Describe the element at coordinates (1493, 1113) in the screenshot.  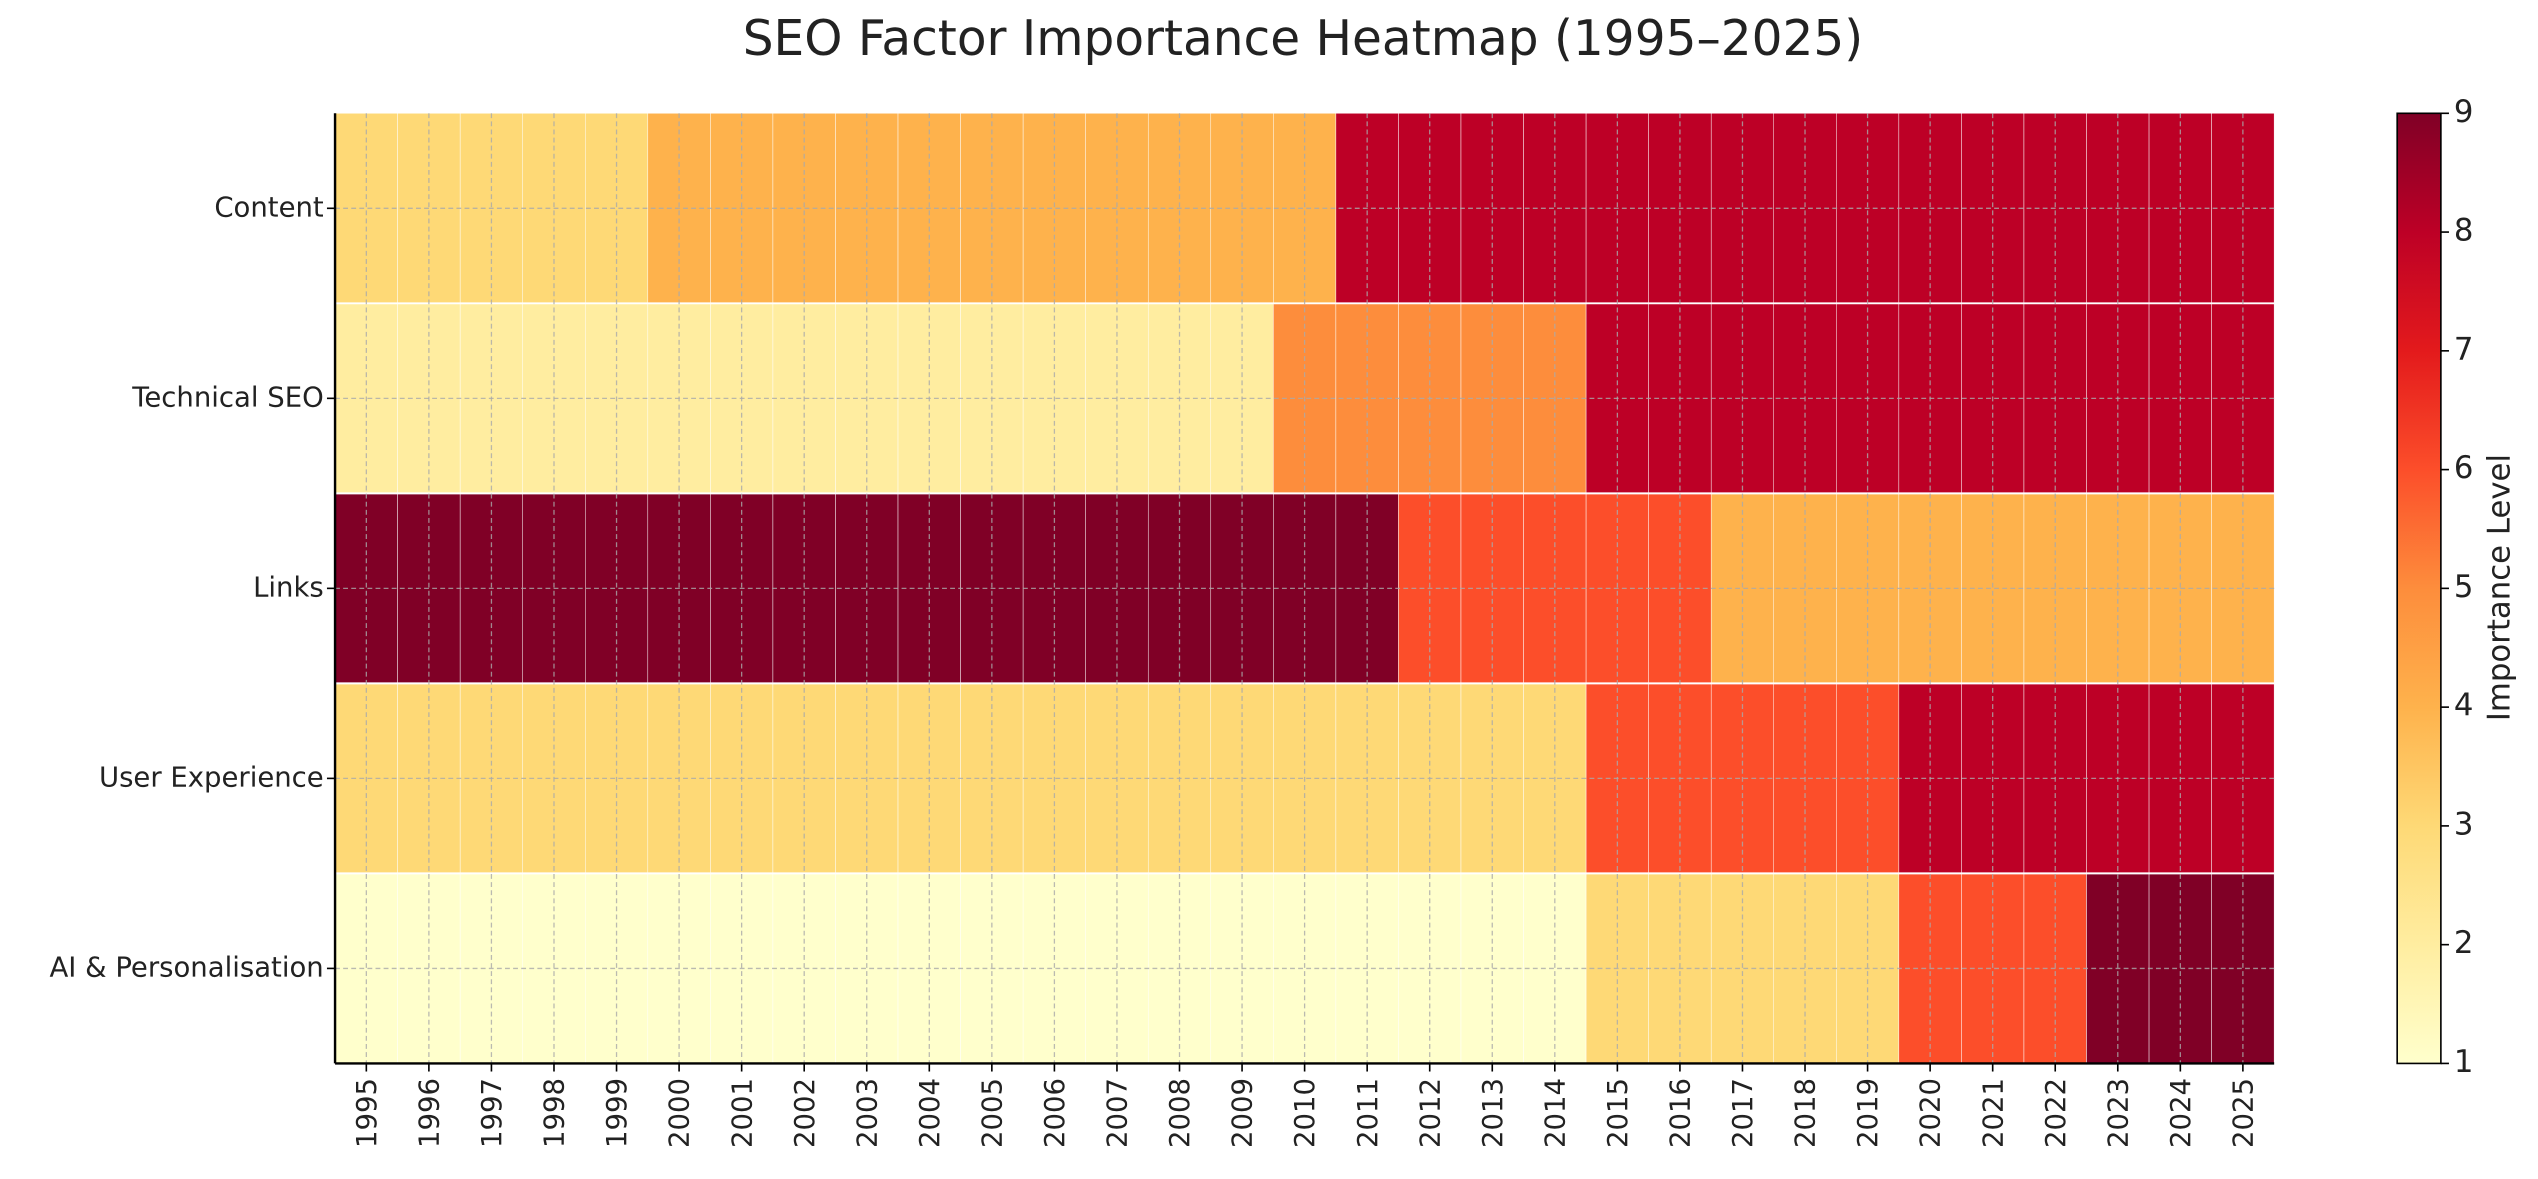
I see `x-tick-label: 2013` at that location.